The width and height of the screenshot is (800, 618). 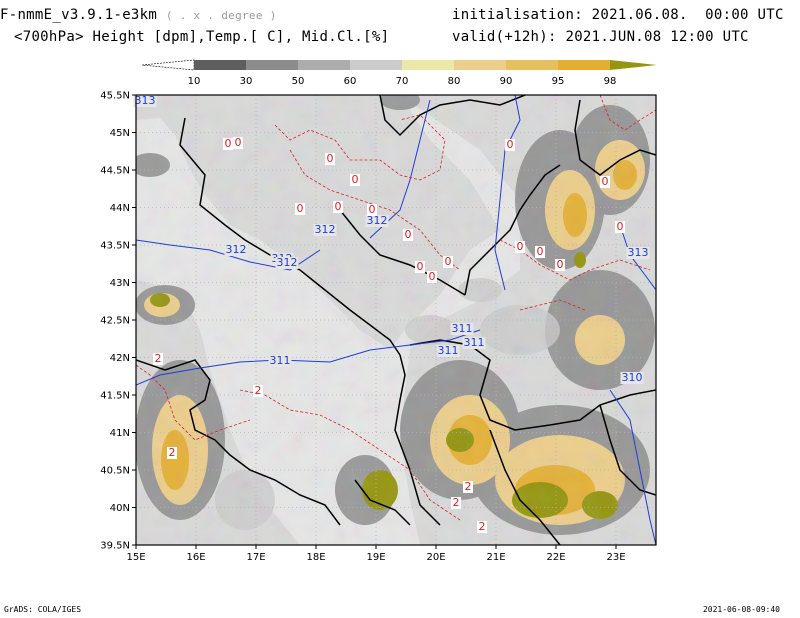 I want to click on lon-label: 21E, so click(x=495, y=557).